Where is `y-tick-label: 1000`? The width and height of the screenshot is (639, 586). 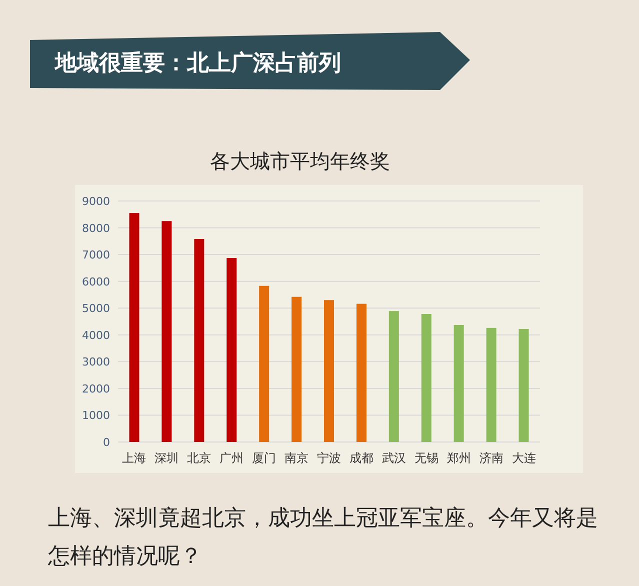
y-tick-label: 1000 is located at coordinates (96, 415).